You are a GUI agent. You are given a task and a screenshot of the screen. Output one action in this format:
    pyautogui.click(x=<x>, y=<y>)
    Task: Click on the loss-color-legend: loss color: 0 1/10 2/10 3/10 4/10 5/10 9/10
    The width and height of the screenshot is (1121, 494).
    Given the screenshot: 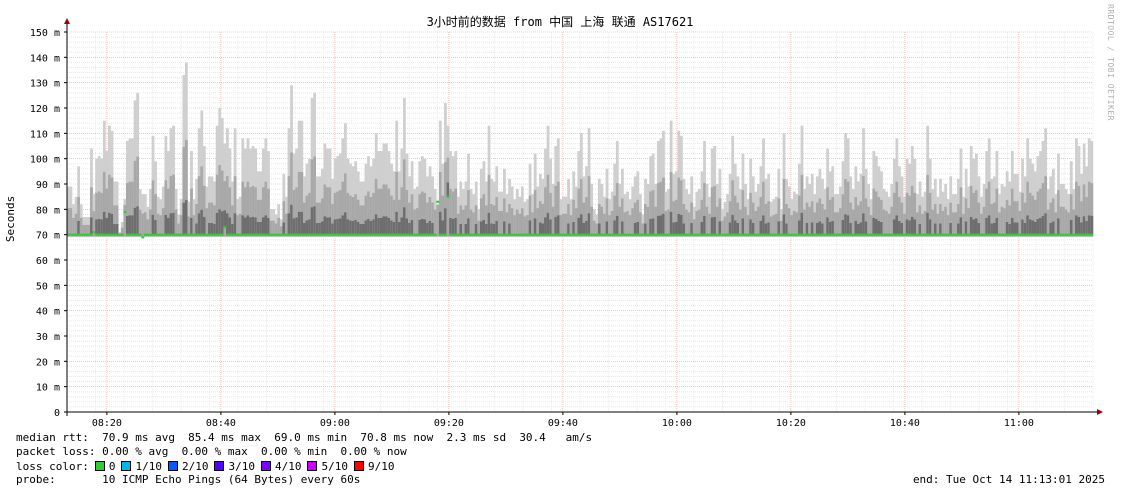 What is the action you would take?
    pyautogui.click(x=205, y=466)
    